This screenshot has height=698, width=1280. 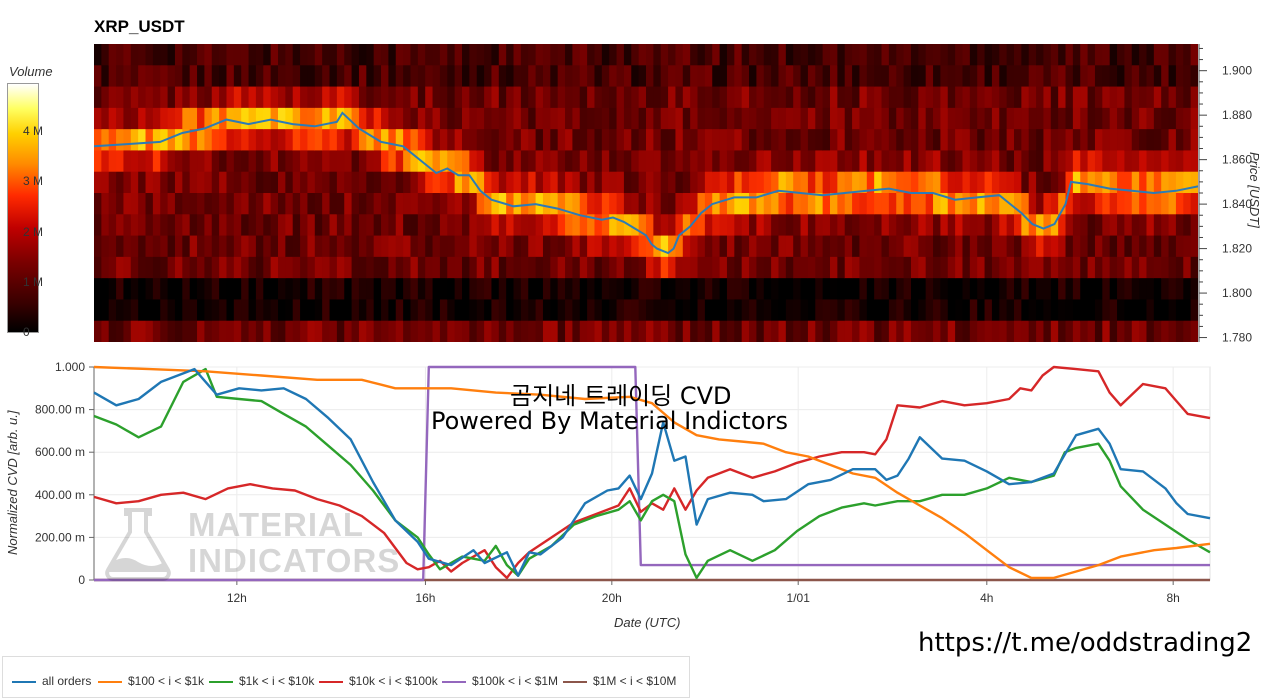 What do you see at coordinates (151, 681) in the screenshot?
I see `legend-item: $100 < i < $1k` at bounding box center [151, 681].